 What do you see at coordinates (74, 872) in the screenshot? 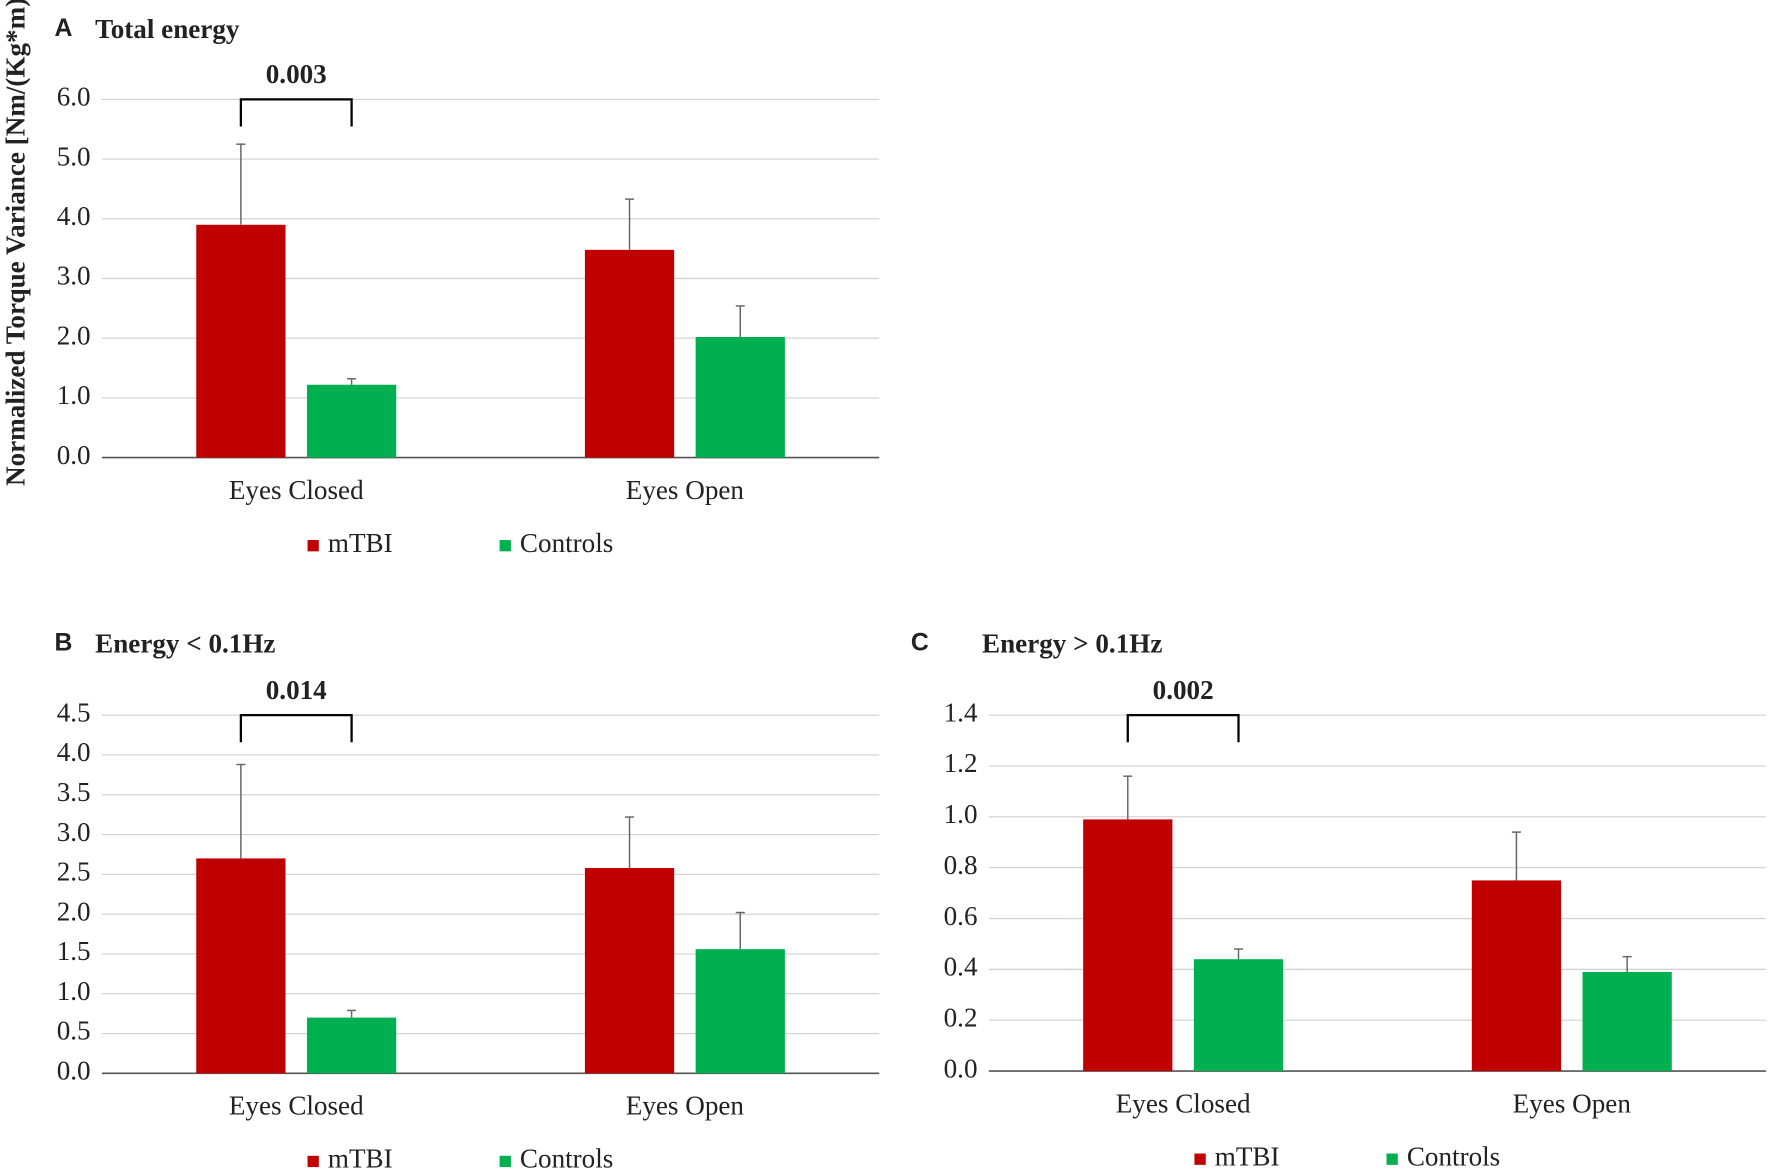
I see `y-tick-label: 2.5` at bounding box center [74, 872].